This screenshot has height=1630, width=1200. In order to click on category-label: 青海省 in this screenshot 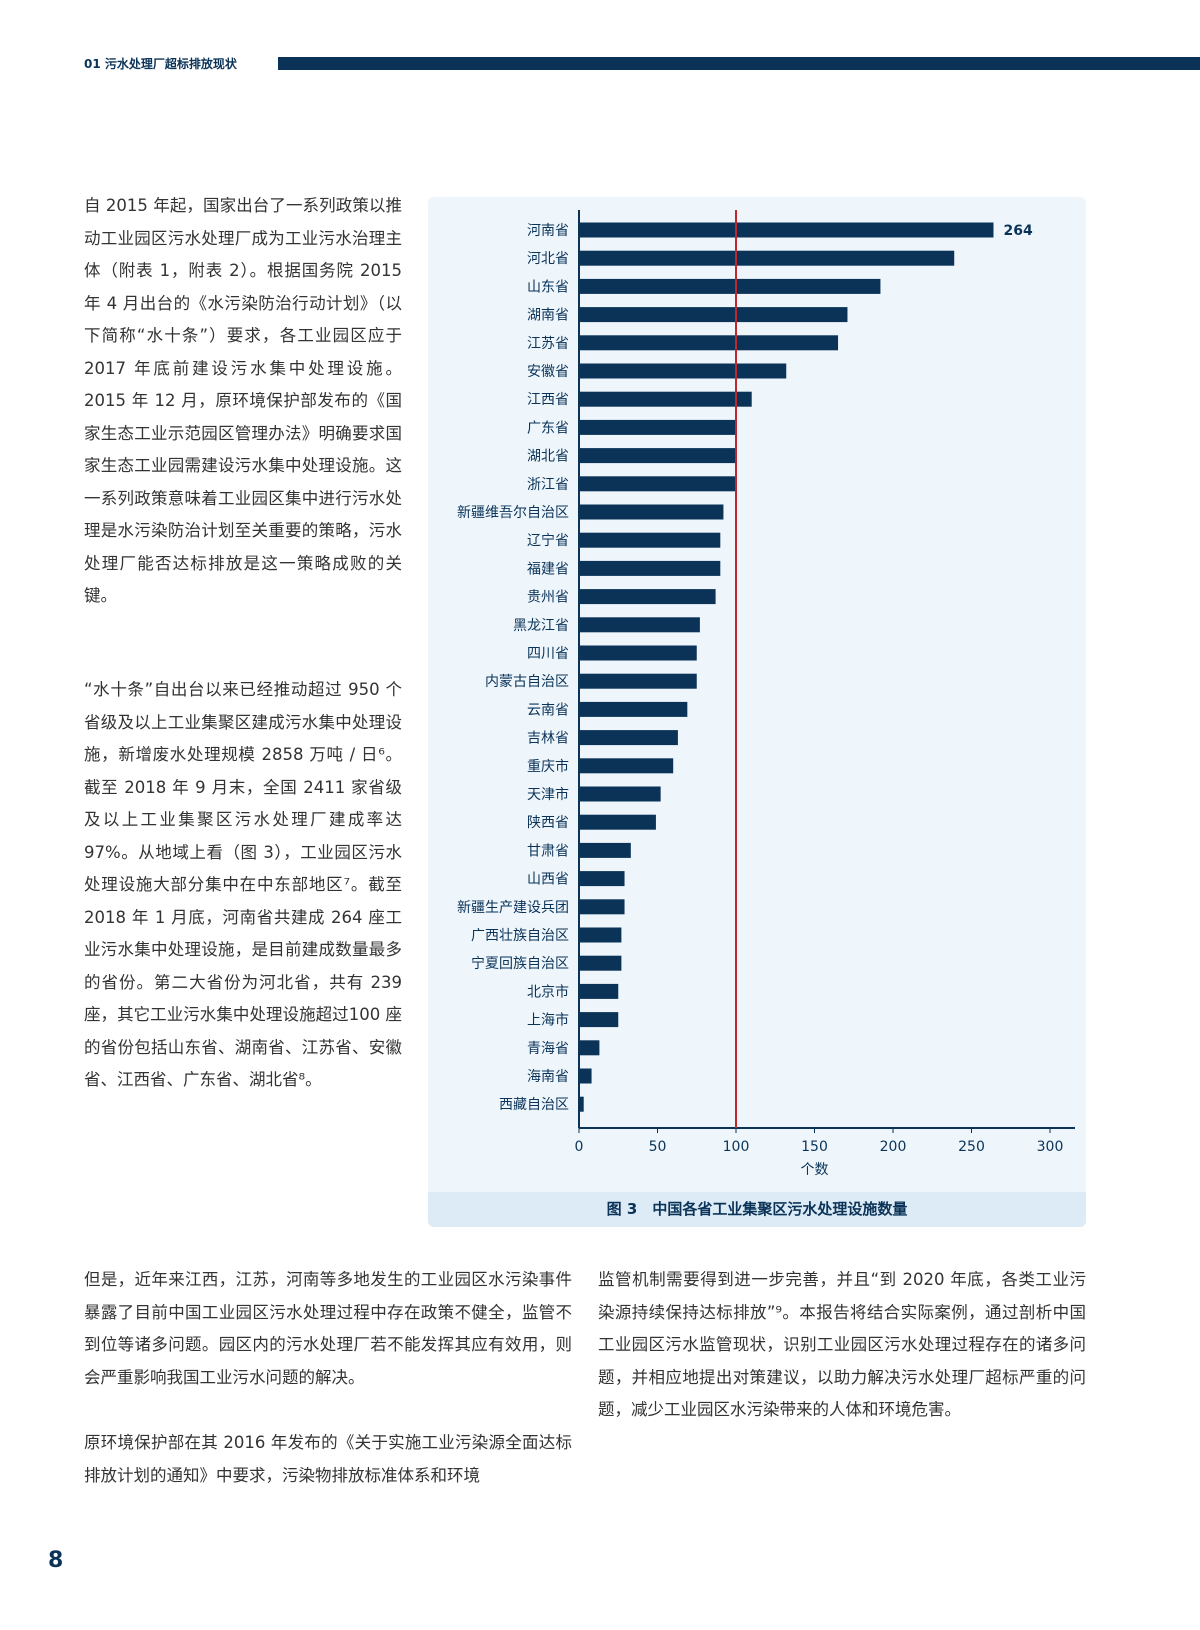, I will do `click(548, 1049)`.